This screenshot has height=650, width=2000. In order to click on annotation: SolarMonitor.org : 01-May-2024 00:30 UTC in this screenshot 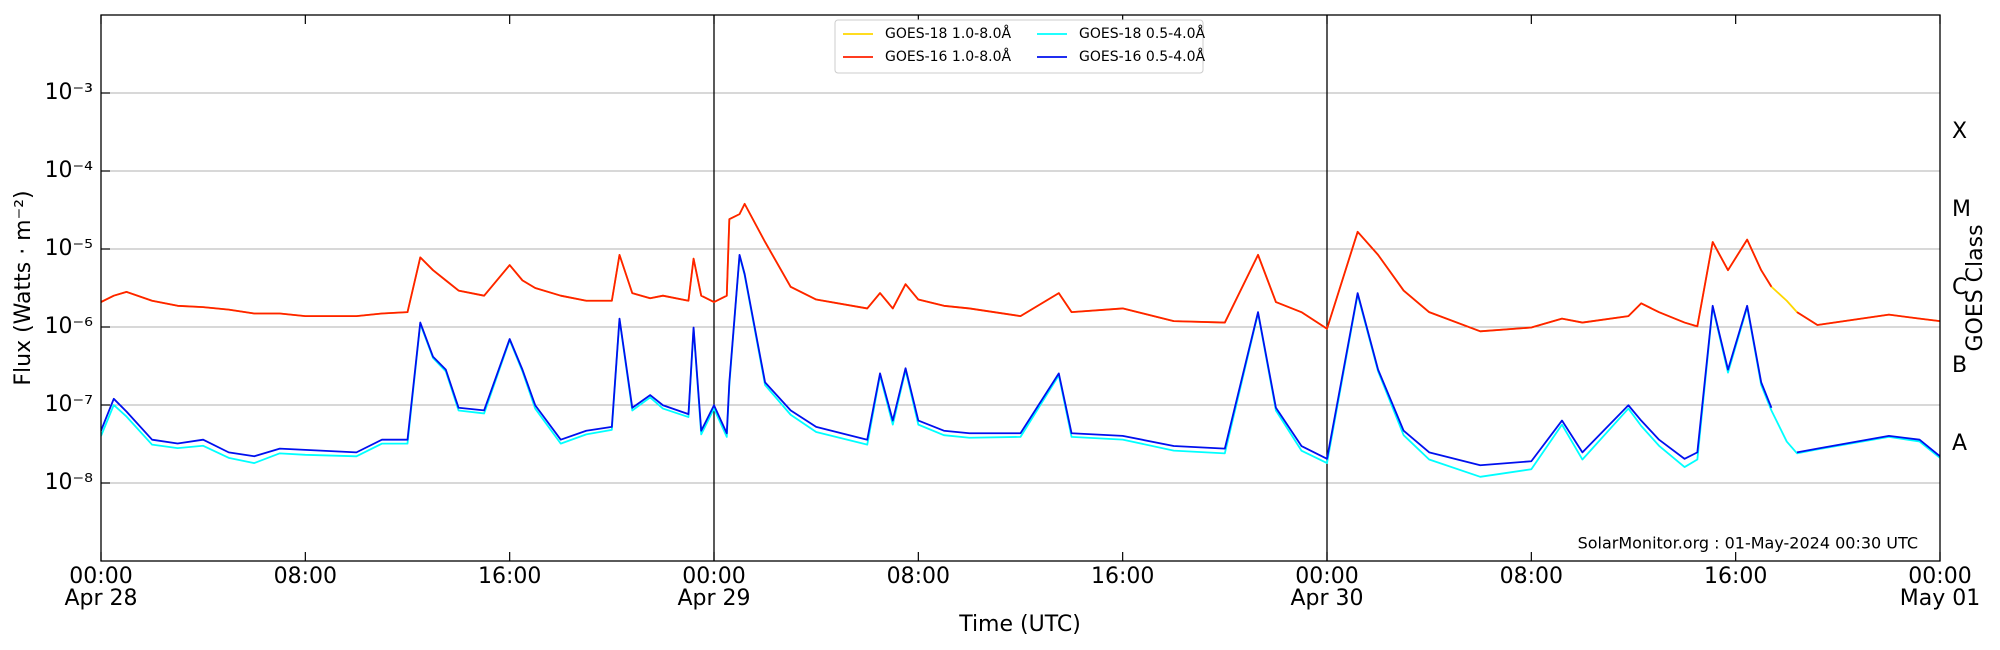, I will do `click(1748, 543)`.